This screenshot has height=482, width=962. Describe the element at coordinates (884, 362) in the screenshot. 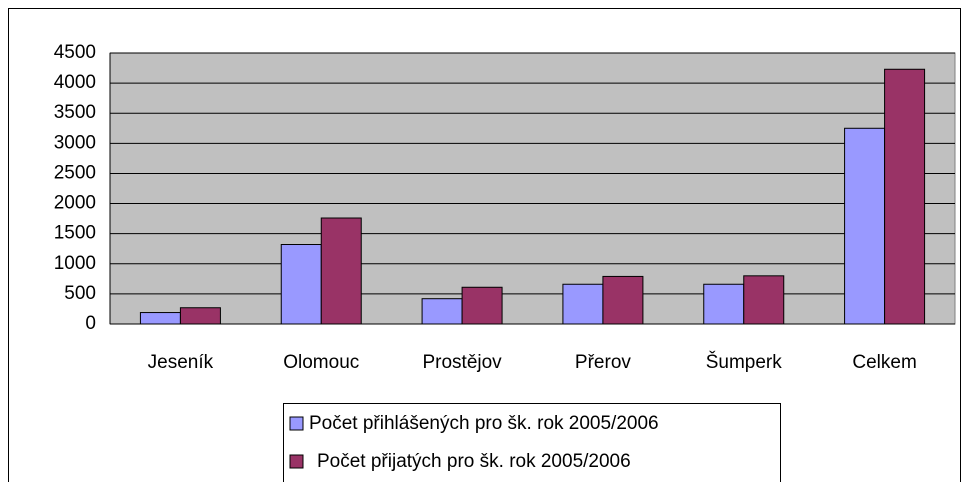

I see `x-tick-label: Celkem` at that location.